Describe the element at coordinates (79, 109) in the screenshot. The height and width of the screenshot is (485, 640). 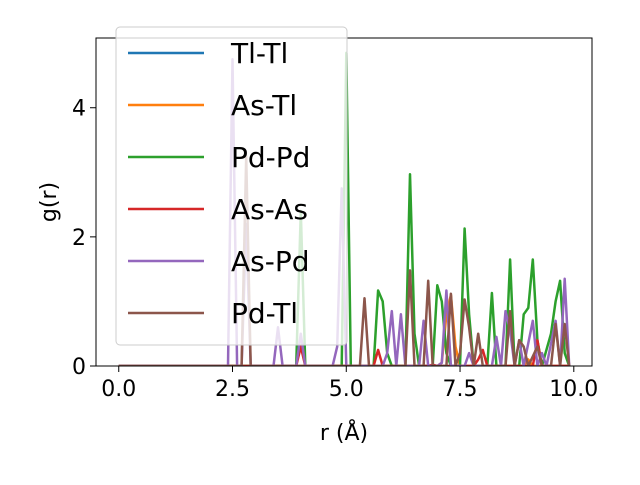
I see `y-tick-label: 4` at that location.